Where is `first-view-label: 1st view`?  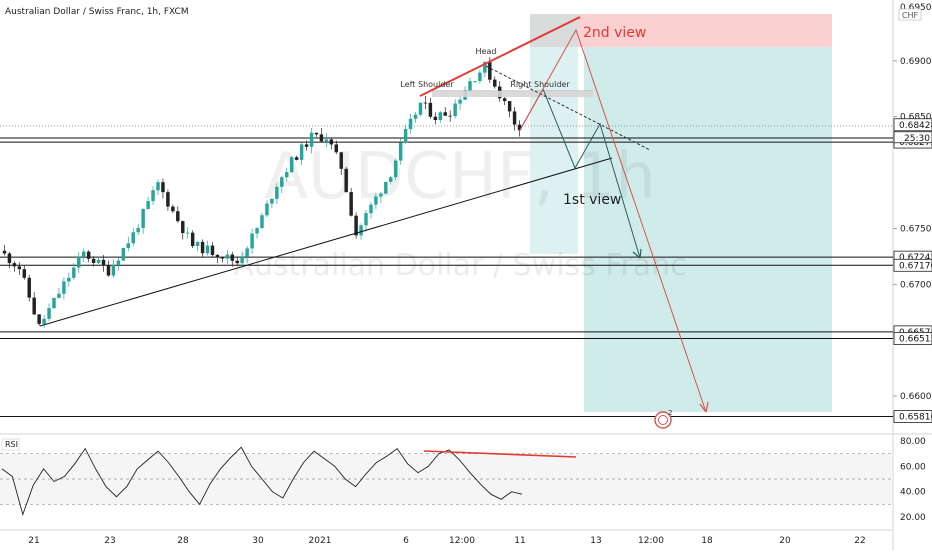 first-view-label: 1st view is located at coordinates (592, 200).